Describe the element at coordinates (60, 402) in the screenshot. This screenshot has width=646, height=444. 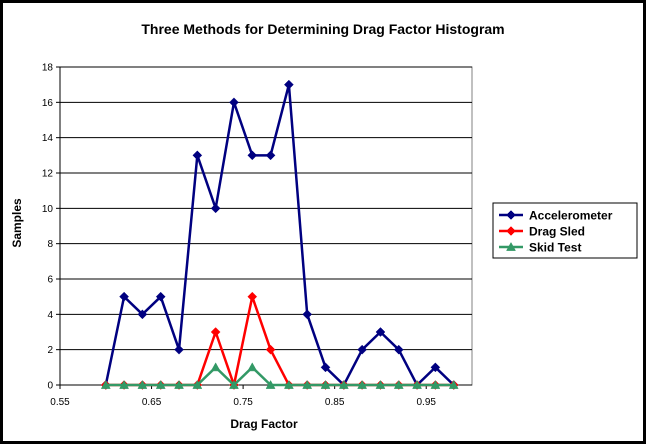
I see `x-tick-label: 0.55` at that location.